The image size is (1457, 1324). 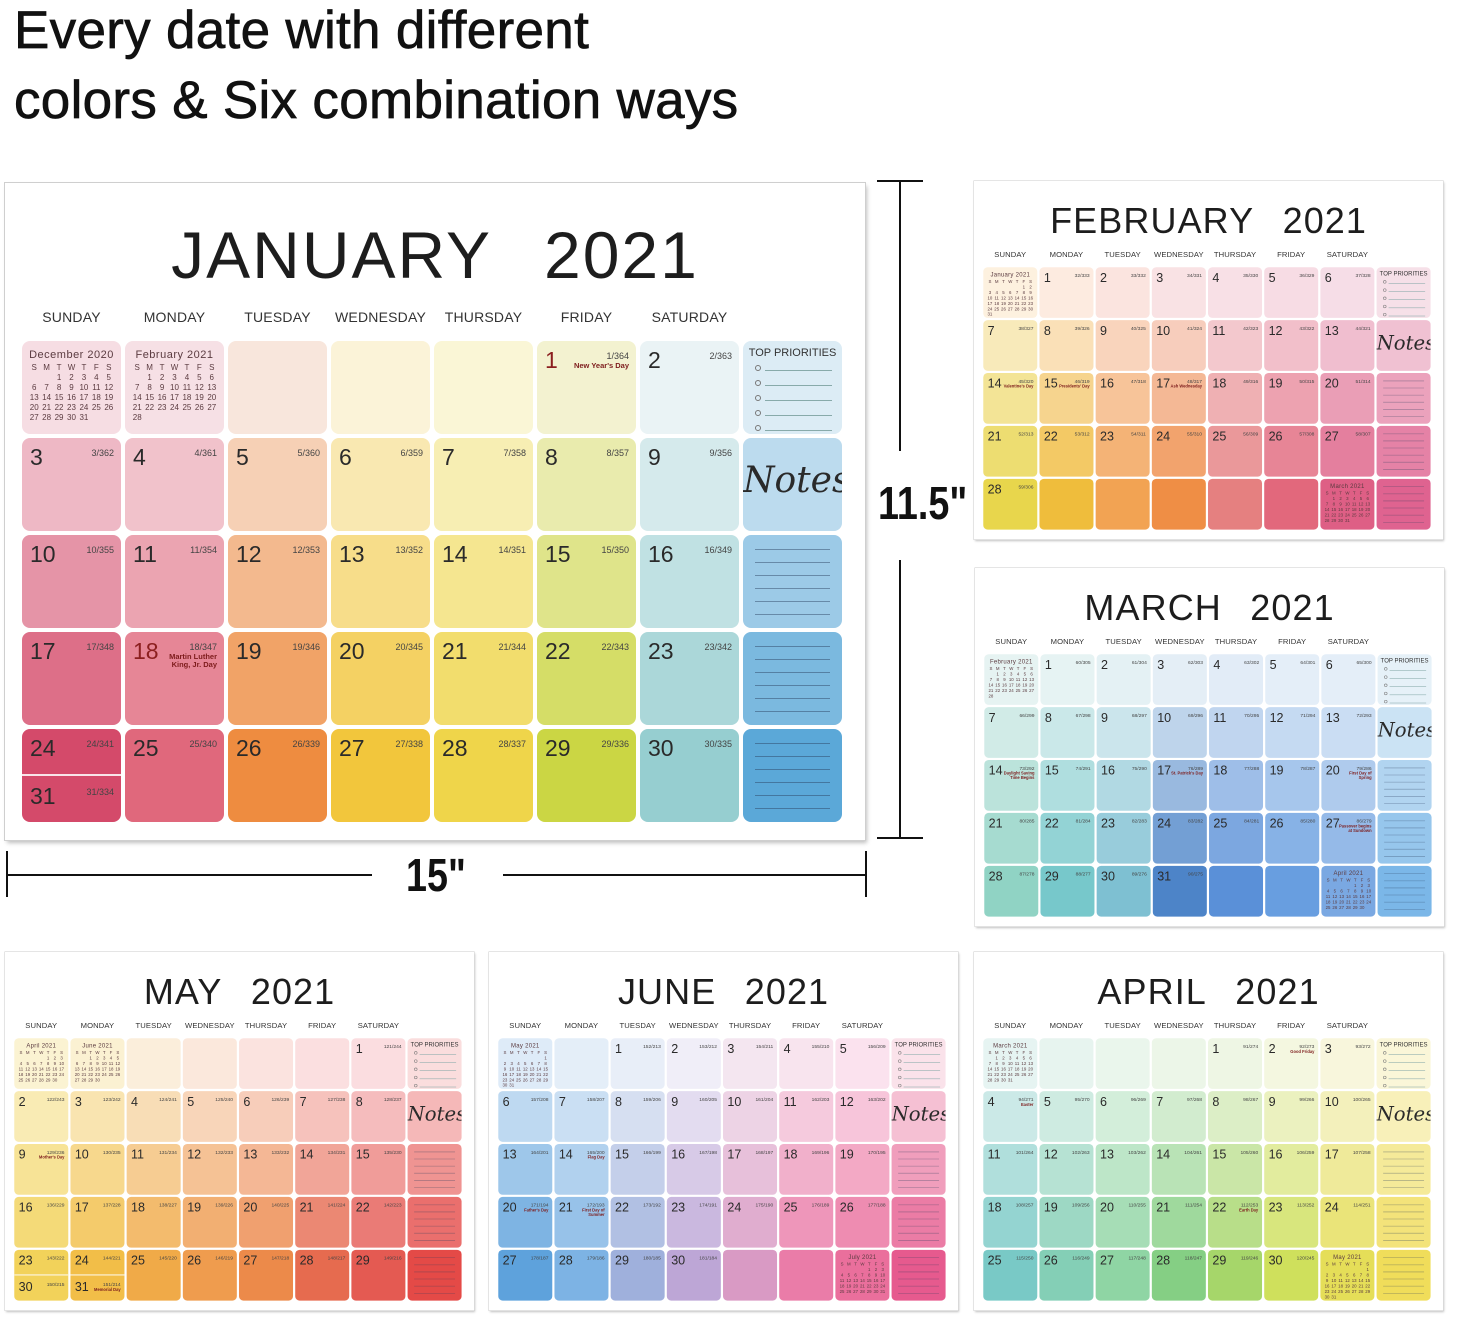 I want to click on day-cell: 29 149/216, so click(x=378, y=1275).